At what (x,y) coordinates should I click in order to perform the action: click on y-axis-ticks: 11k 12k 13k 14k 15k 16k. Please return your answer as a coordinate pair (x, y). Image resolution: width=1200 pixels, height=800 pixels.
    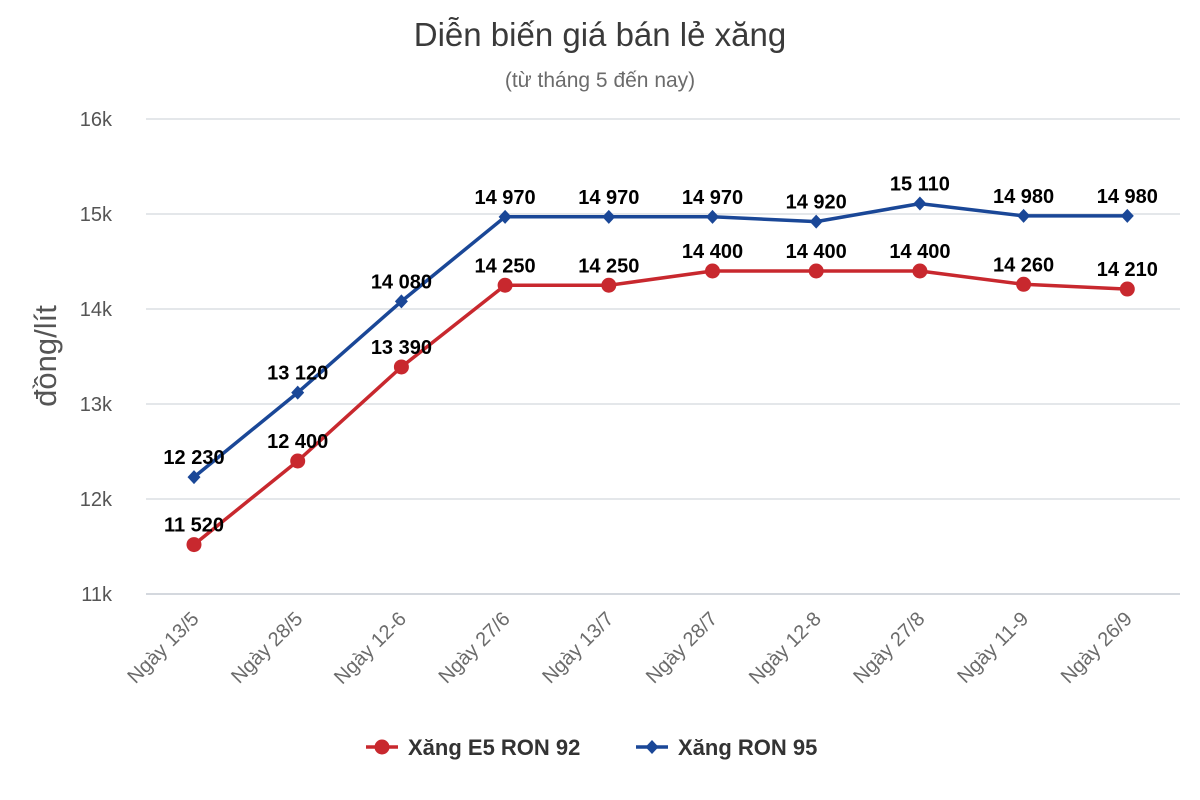
    Looking at the image, I should click on (96, 357).